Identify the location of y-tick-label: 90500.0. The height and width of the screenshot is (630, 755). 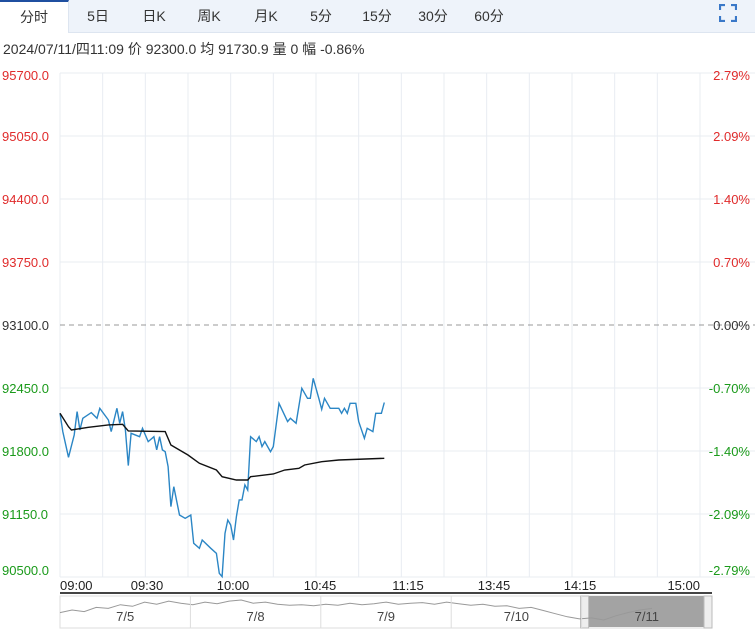
(25, 570).